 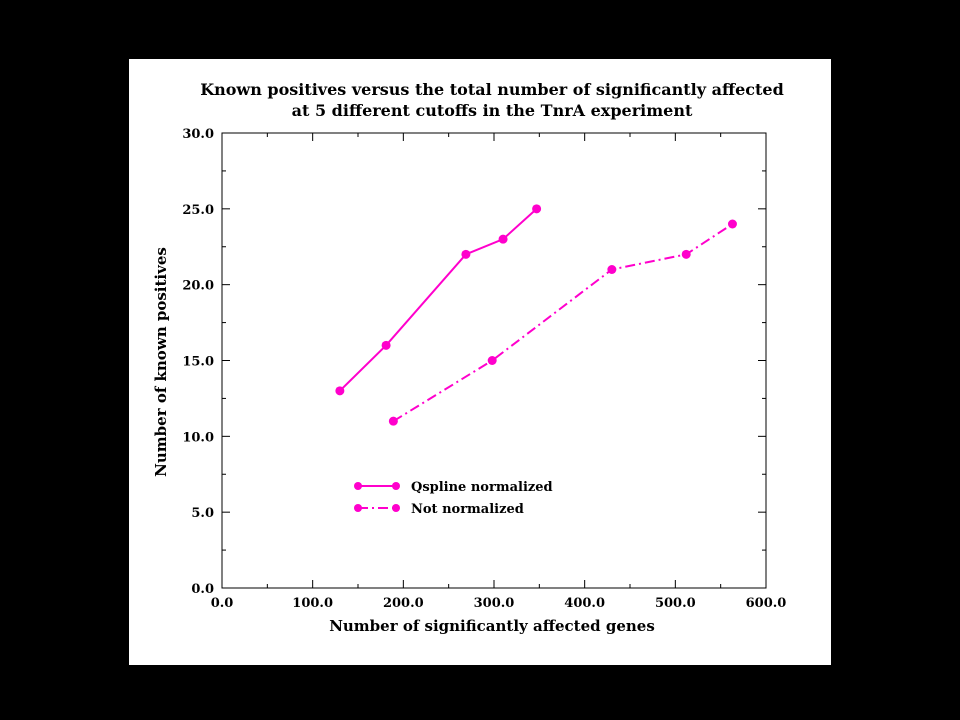 What do you see at coordinates (198, 134) in the screenshot?
I see `y-tick-label: 30.0` at bounding box center [198, 134].